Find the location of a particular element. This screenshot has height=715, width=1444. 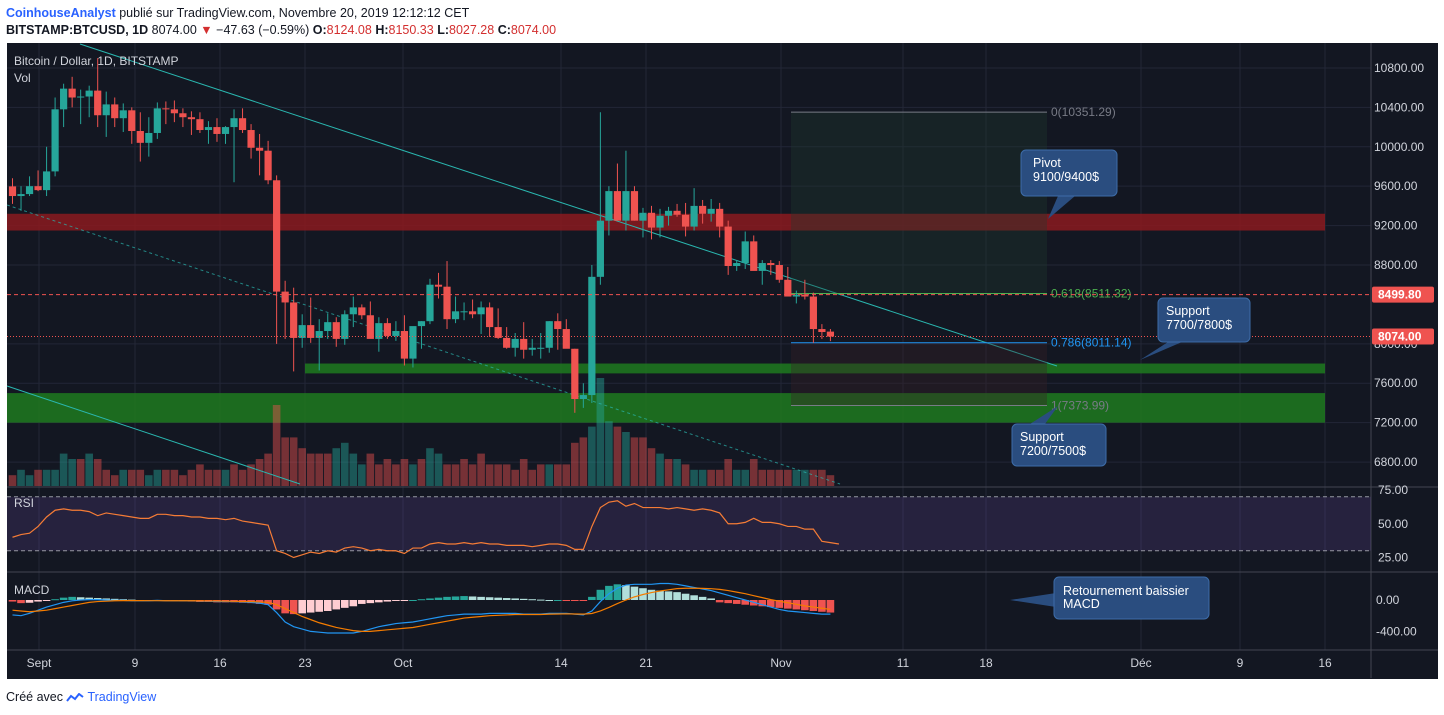

fib-zone-lower is located at coordinates (919, 374).